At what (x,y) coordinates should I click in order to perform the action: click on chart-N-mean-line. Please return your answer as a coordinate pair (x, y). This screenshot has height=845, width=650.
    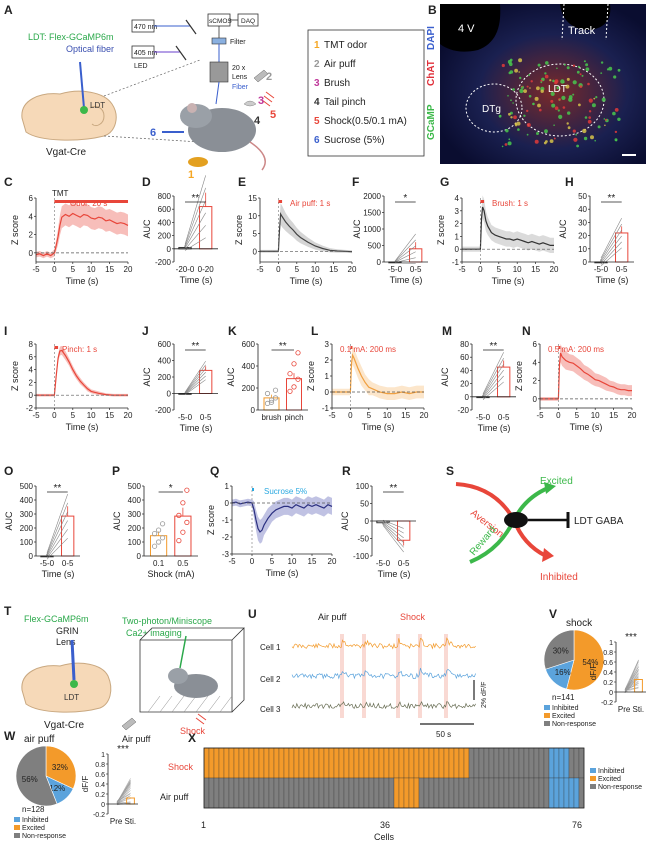
    Looking at the image, I should click on (586, 376).